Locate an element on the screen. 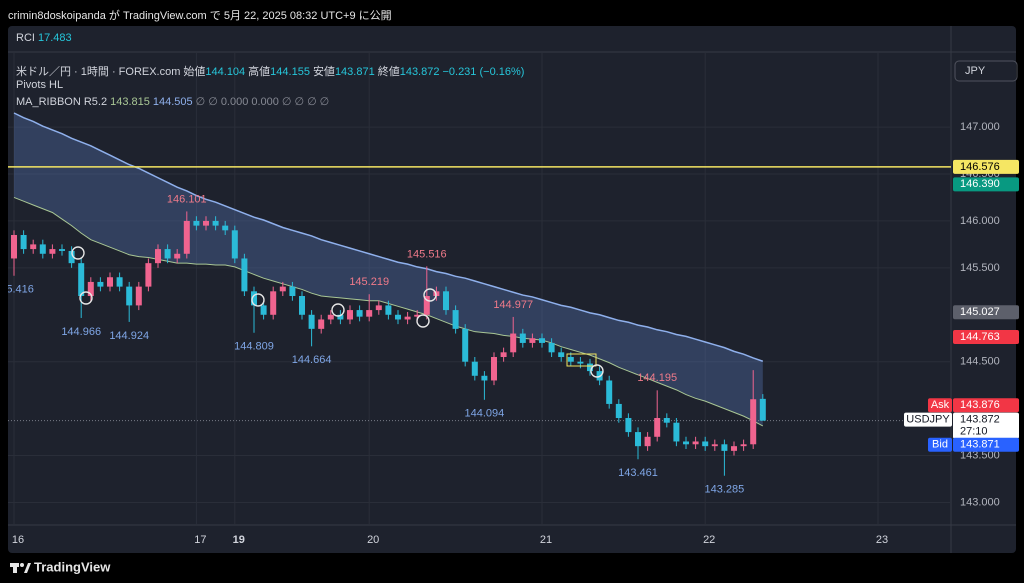 This screenshot has width=1024, height=583. bid-box is located at coordinates (986, 444).